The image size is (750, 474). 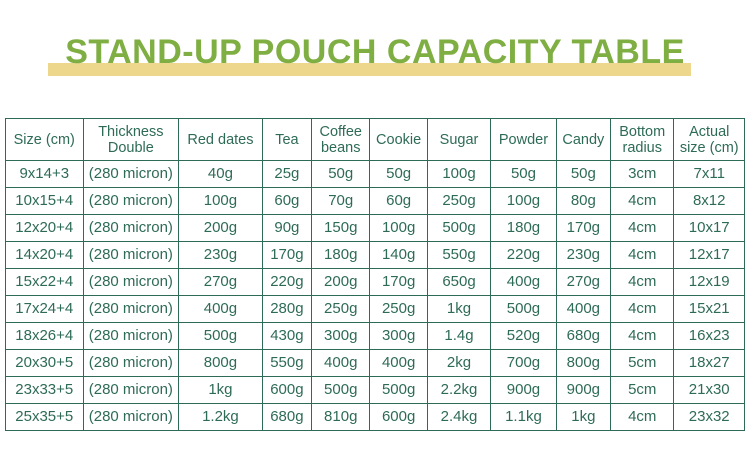 I want to click on column-header: Coffee beans, so click(x=341, y=139).